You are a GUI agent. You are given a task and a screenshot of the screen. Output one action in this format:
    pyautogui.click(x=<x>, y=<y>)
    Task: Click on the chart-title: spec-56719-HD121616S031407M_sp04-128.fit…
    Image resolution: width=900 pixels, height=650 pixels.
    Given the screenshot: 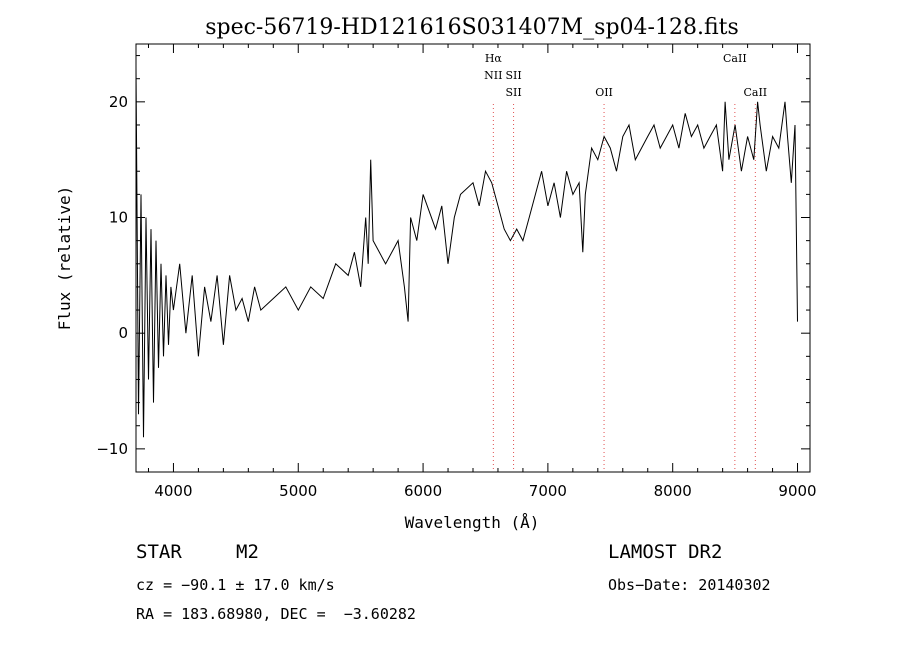 What is the action you would take?
    pyautogui.click(x=472, y=27)
    